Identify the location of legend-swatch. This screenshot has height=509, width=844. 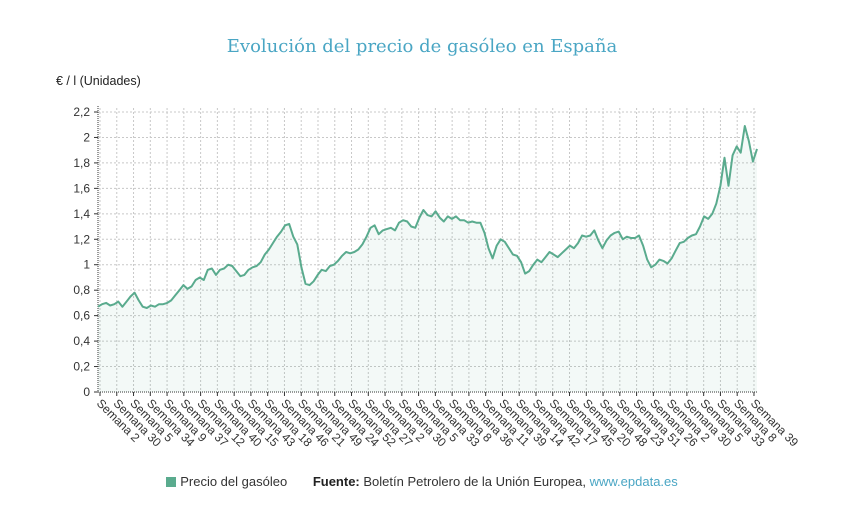
(171, 482).